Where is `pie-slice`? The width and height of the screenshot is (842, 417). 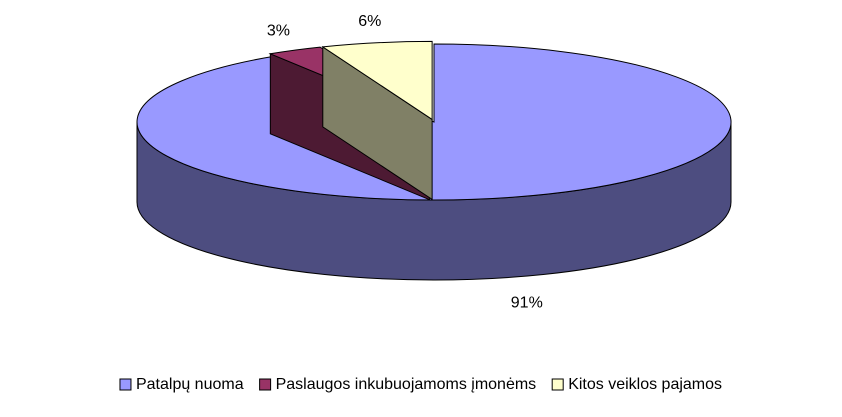 pie-slice is located at coordinates (377, 120).